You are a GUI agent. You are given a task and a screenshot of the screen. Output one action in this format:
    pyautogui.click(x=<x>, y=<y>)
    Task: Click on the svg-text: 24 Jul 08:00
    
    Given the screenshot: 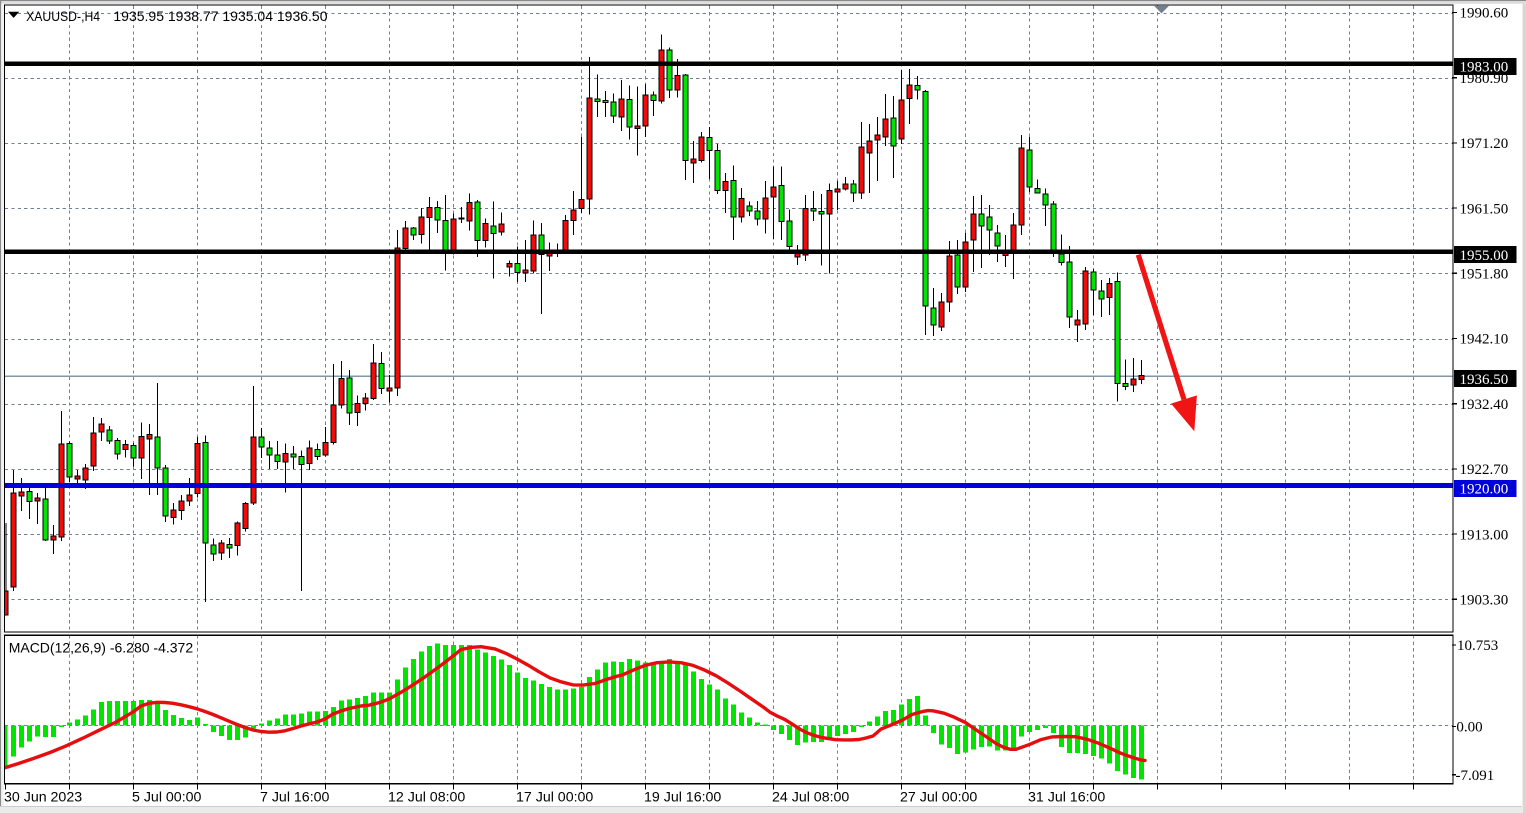 What is the action you would take?
    pyautogui.click(x=810, y=798)
    